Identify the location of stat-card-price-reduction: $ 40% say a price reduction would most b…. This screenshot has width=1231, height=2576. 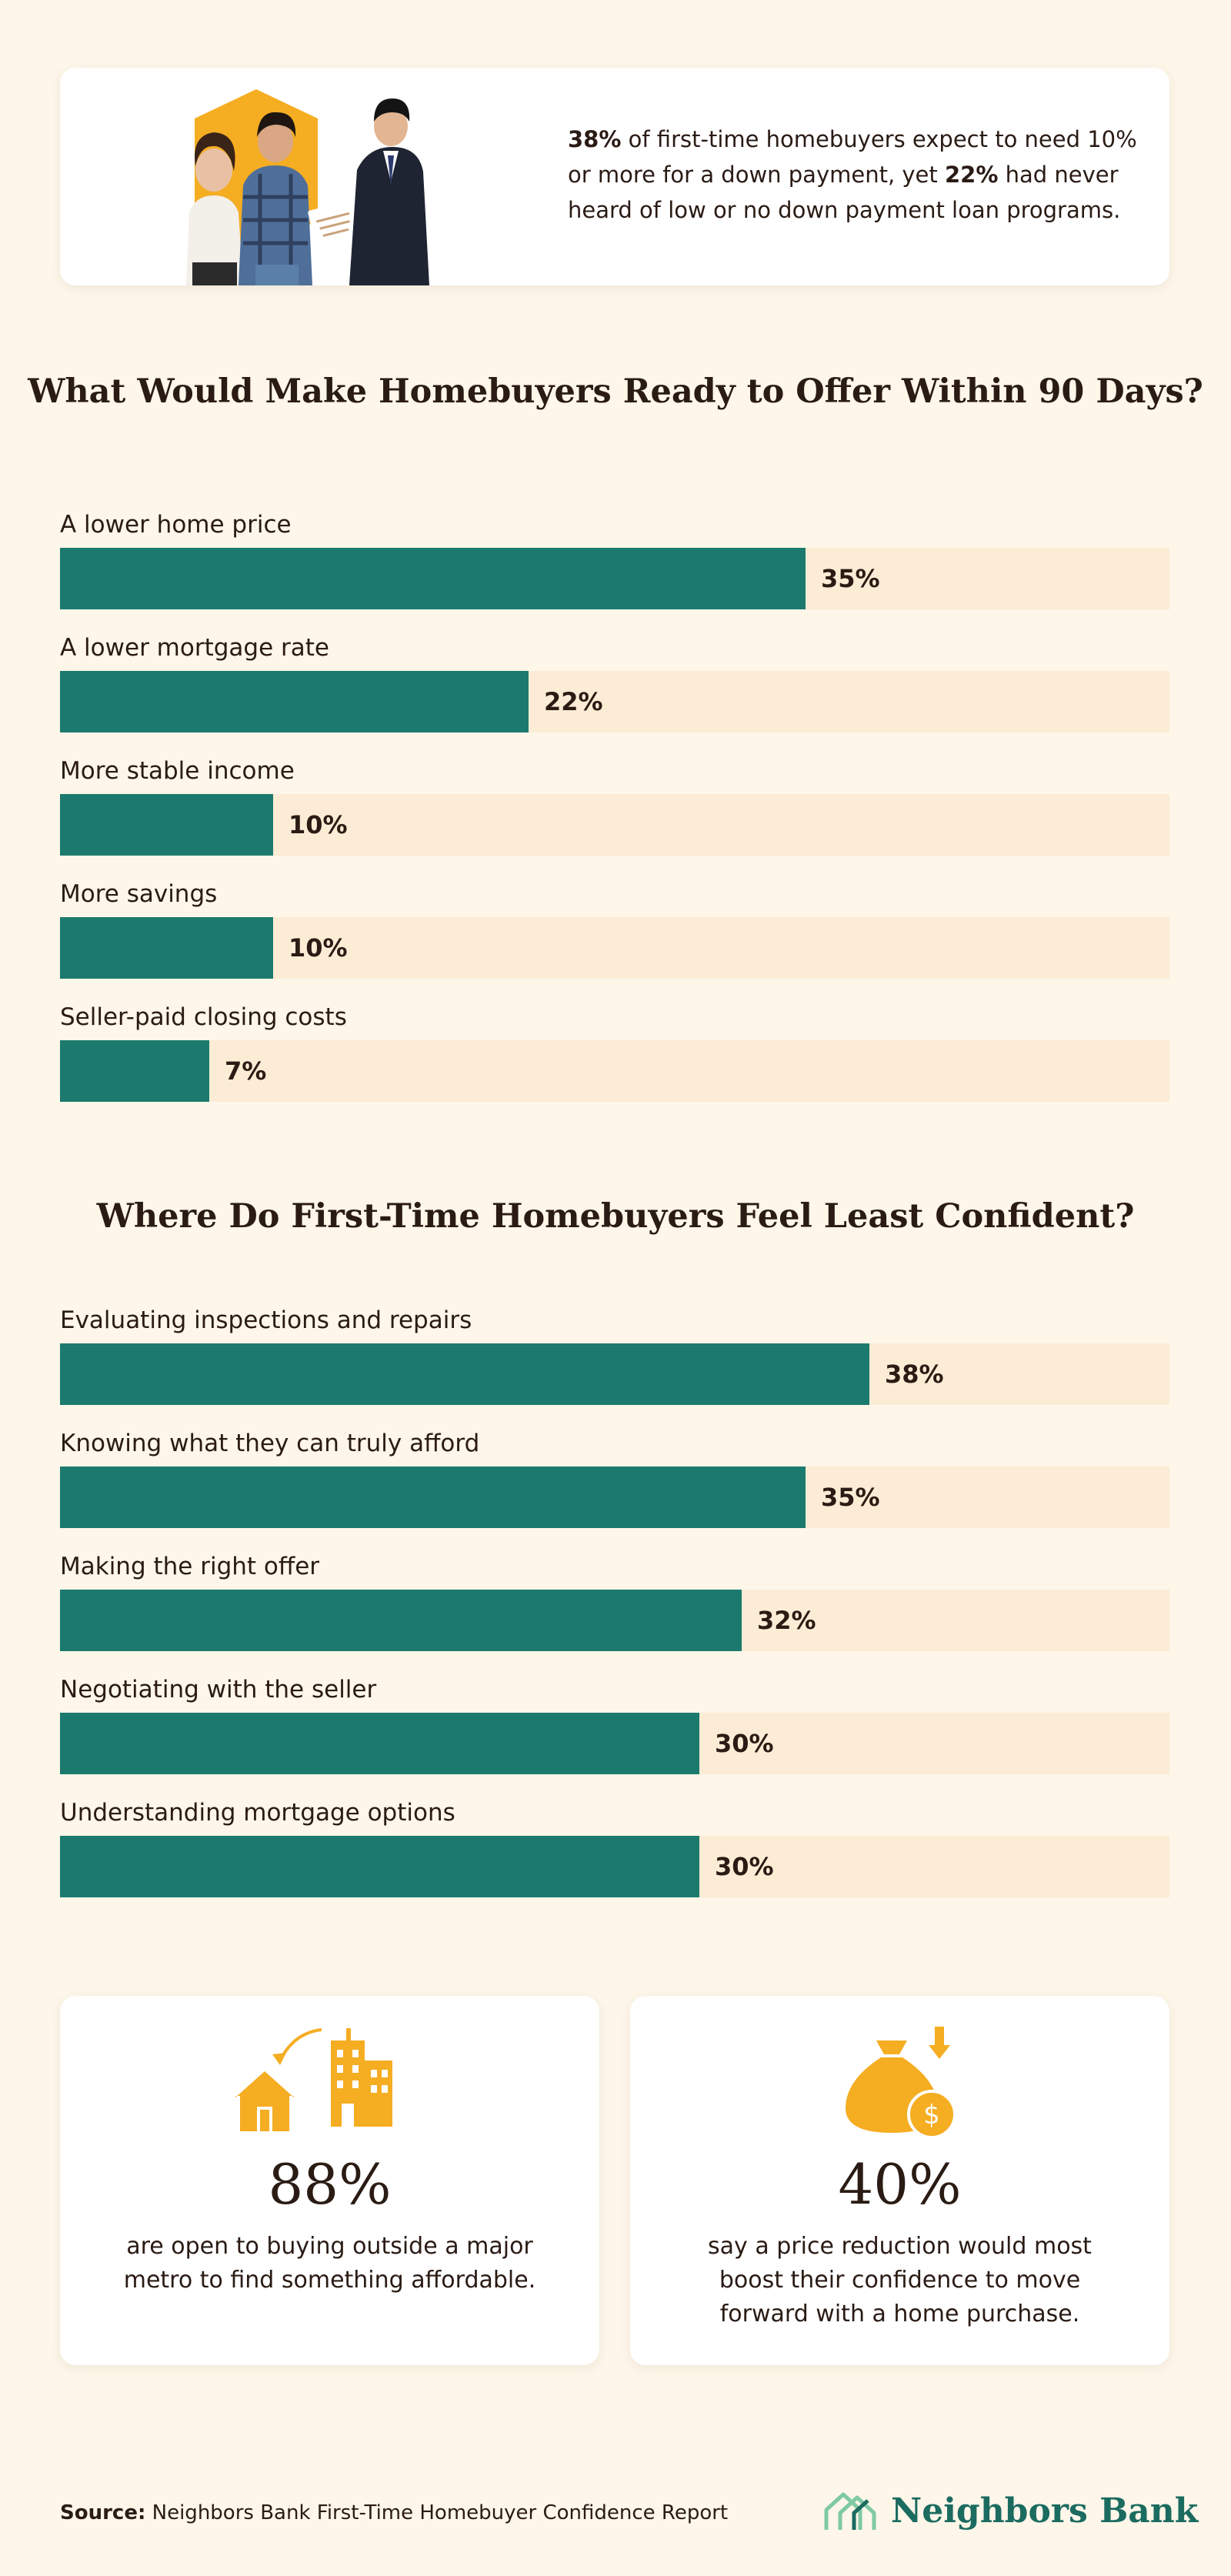
(899, 2180).